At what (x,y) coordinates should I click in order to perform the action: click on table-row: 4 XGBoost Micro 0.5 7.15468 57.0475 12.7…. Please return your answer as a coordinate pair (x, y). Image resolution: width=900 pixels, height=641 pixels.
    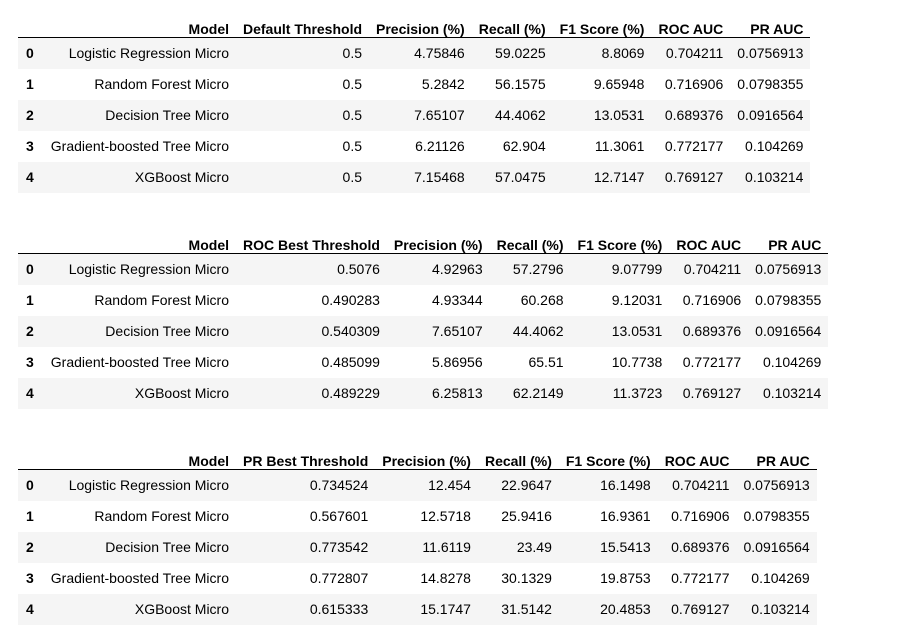
    Looking at the image, I should click on (414, 177).